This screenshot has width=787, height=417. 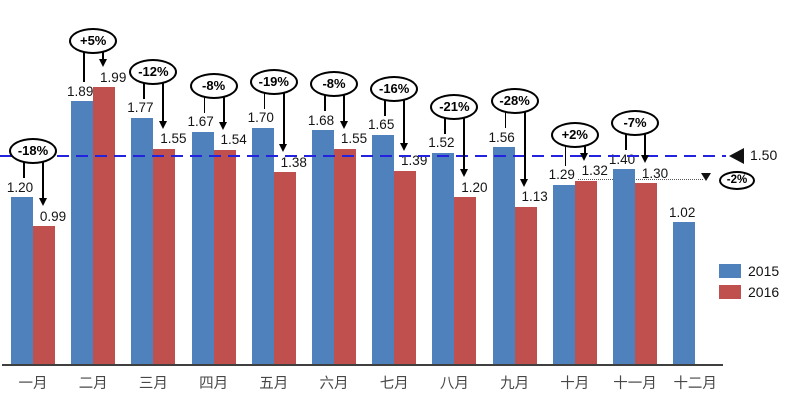 I want to click on pct-annotation-m6: -8%, so click(x=334, y=84).